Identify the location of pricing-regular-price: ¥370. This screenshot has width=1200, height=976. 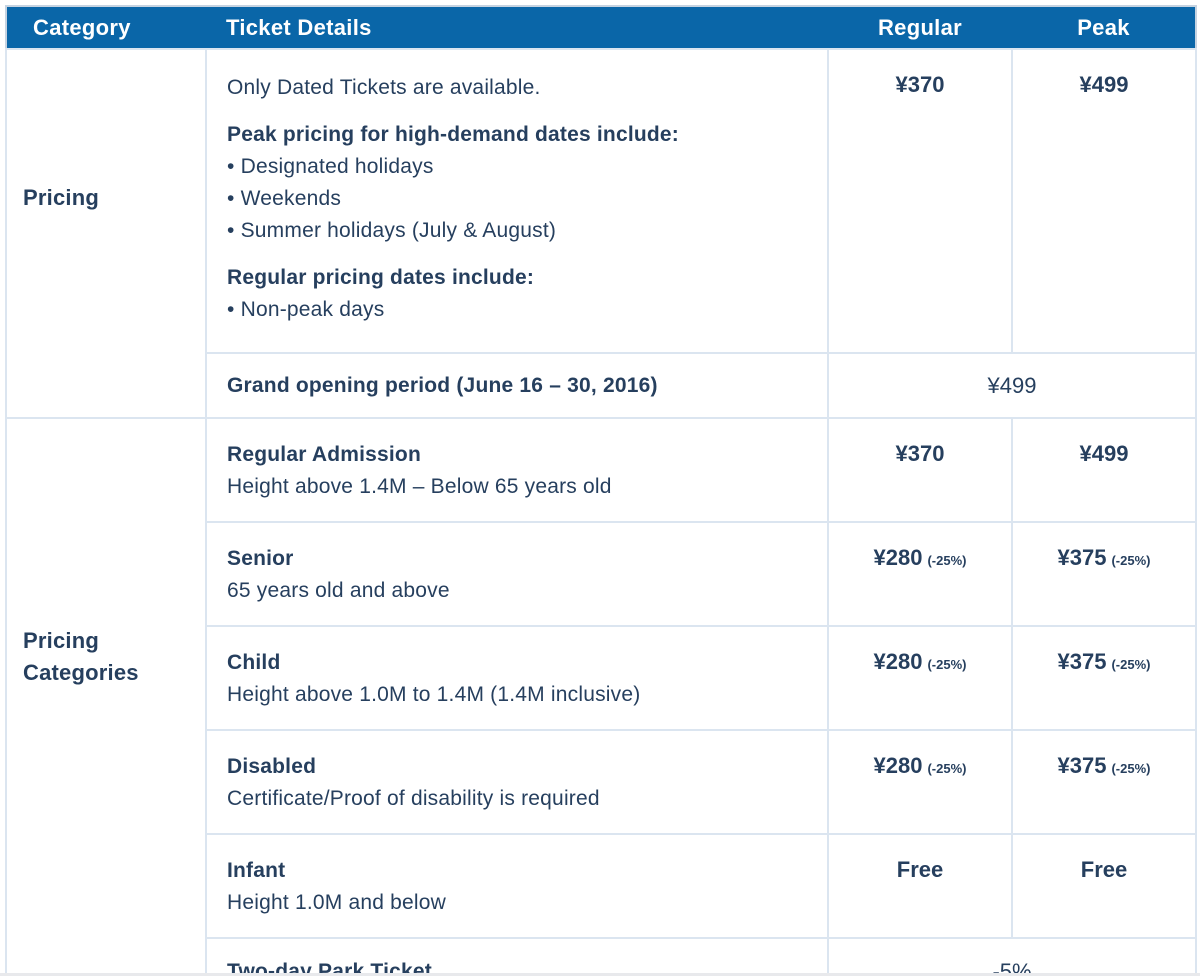
(920, 201).